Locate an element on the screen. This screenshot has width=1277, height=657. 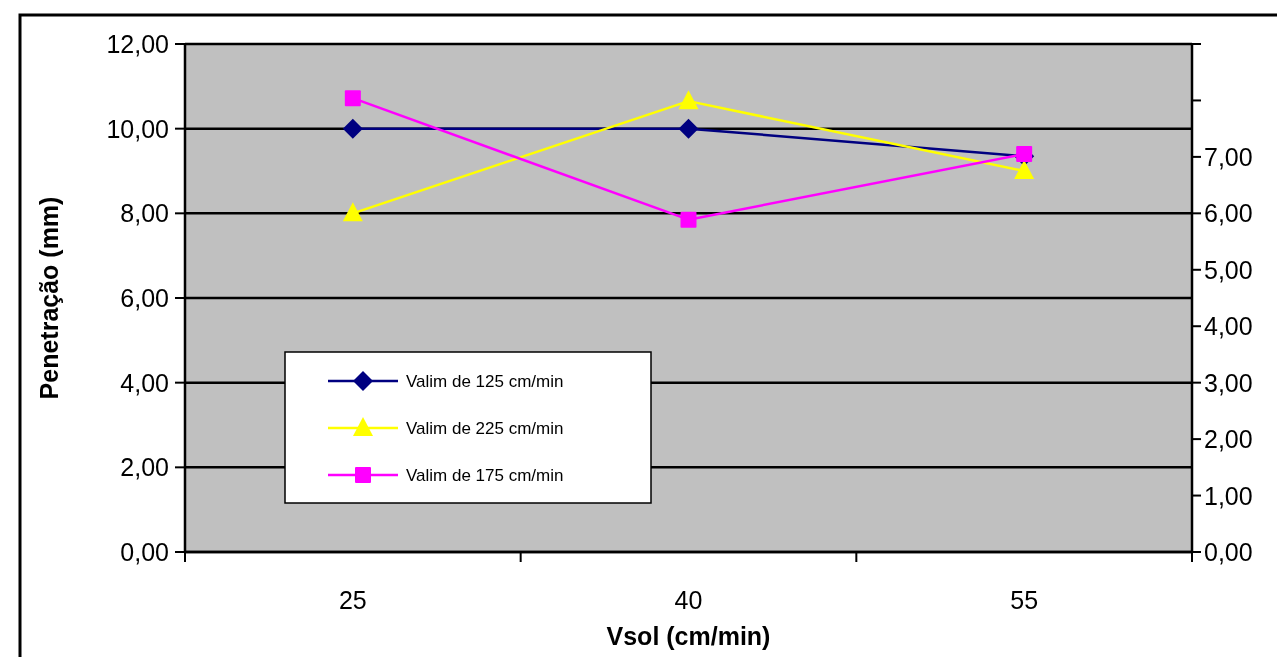
y-tick-label: 12,00 is located at coordinates (137, 44).